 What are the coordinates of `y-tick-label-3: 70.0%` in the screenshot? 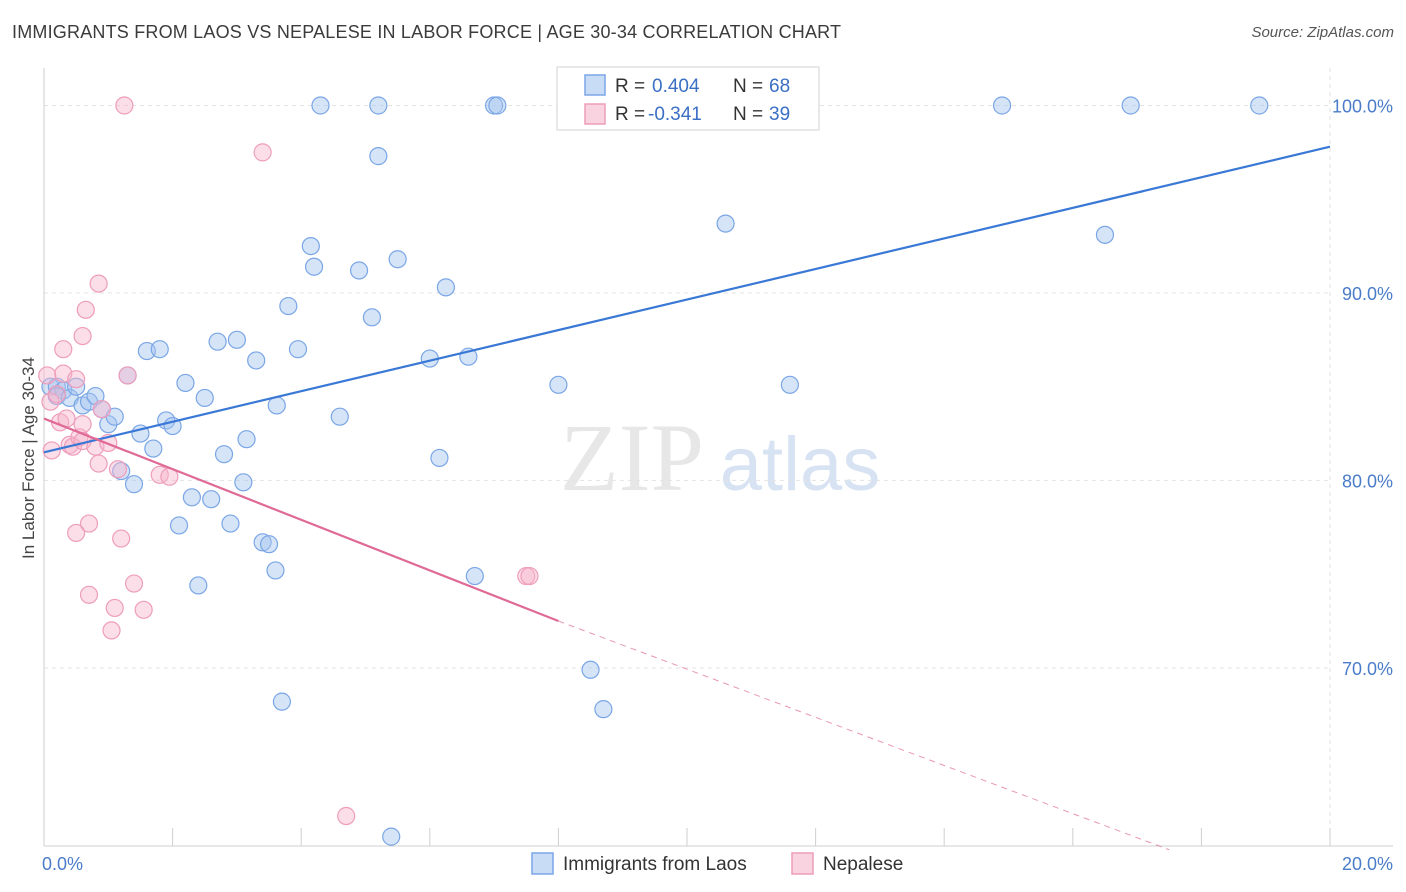 It's located at (1367, 669).